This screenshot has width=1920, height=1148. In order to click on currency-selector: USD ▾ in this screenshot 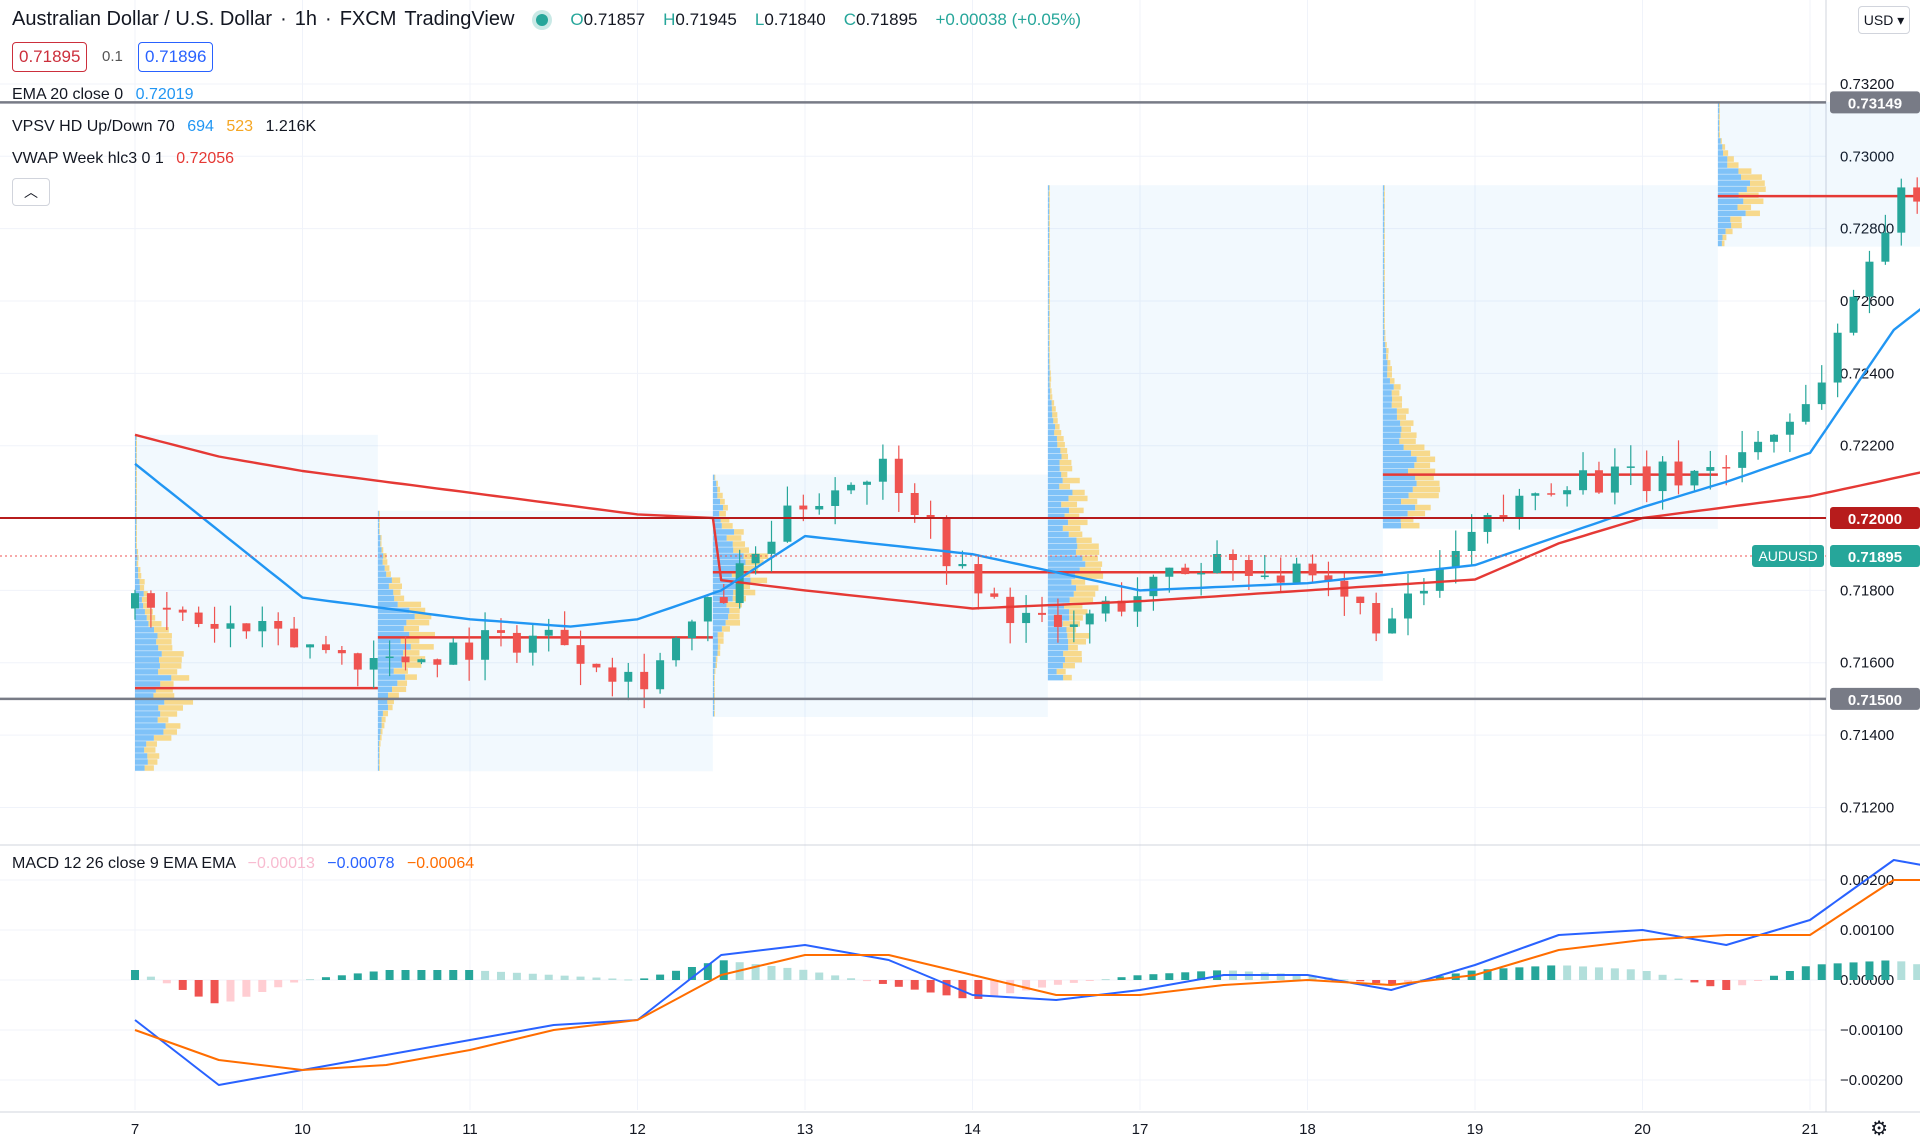, I will do `click(1884, 20)`.